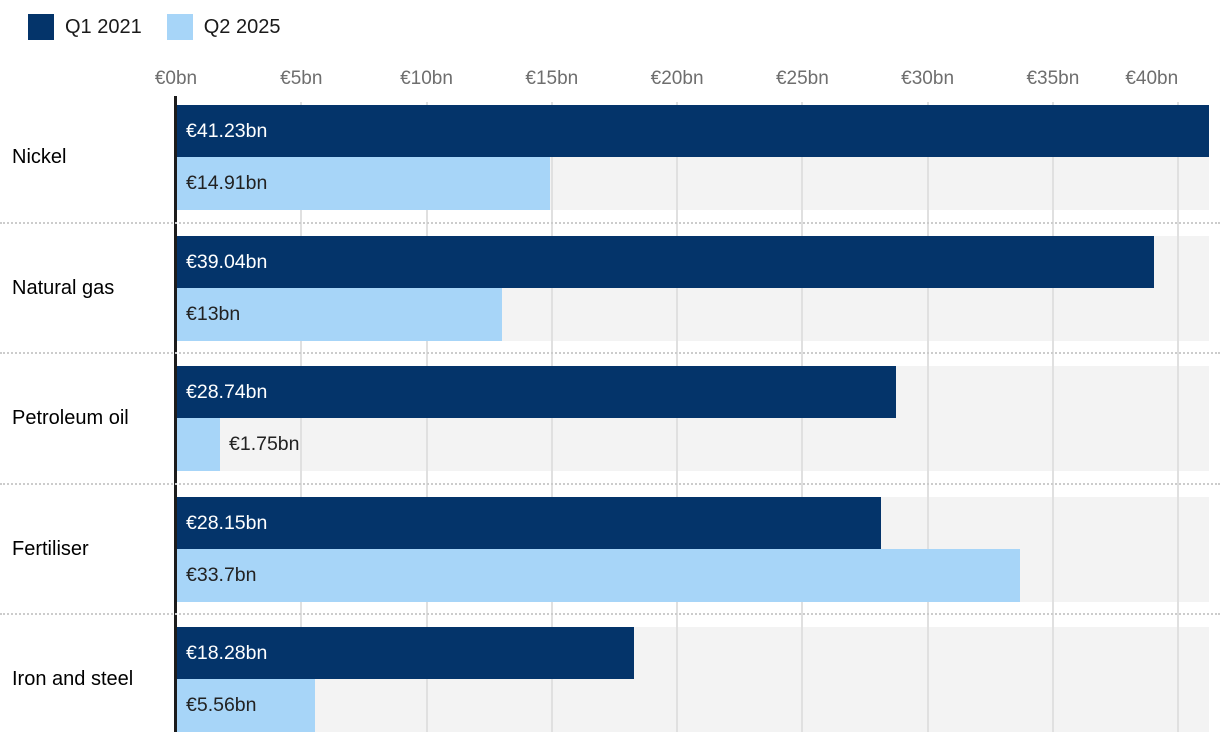 Image resolution: width=1220 pixels, height=744 pixels. What do you see at coordinates (264, 444) in the screenshot?
I see `value-label: €1.75bn` at bounding box center [264, 444].